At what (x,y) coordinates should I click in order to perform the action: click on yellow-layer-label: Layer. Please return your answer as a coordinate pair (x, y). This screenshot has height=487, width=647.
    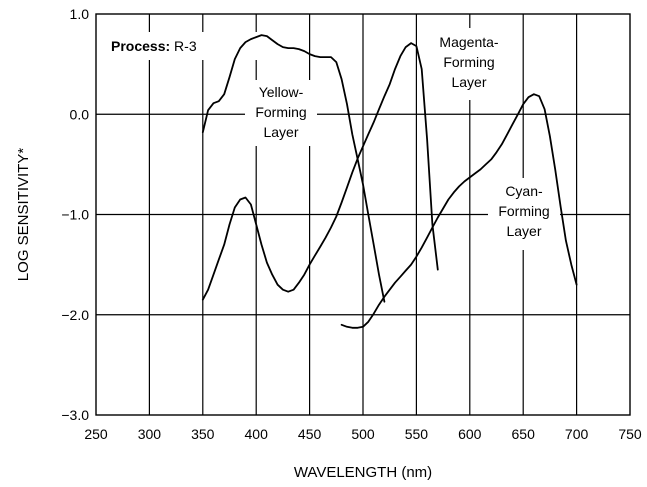
    Looking at the image, I should click on (280, 132).